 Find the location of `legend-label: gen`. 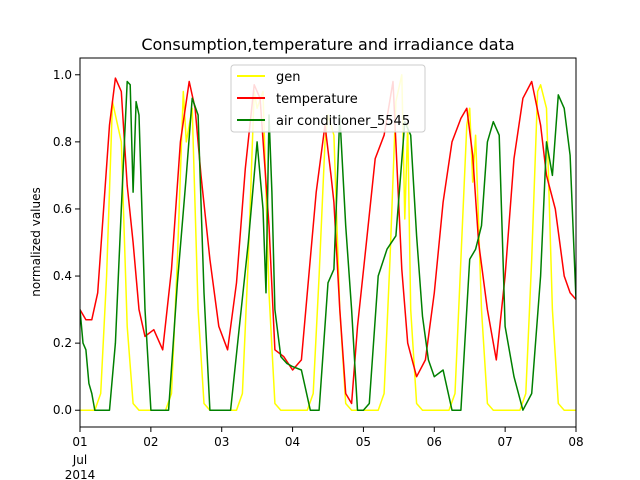

legend-label: gen is located at coordinates (288, 77).